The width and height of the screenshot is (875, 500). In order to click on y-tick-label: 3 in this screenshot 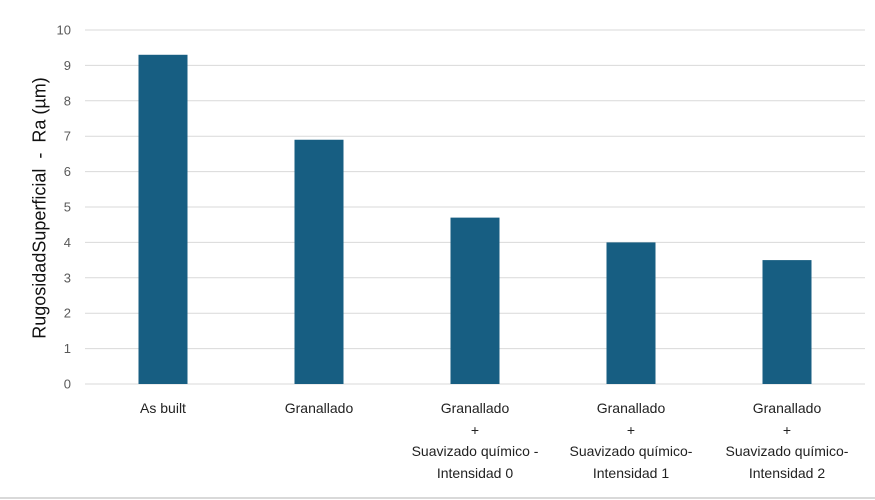, I will do `click(67, 277)`.